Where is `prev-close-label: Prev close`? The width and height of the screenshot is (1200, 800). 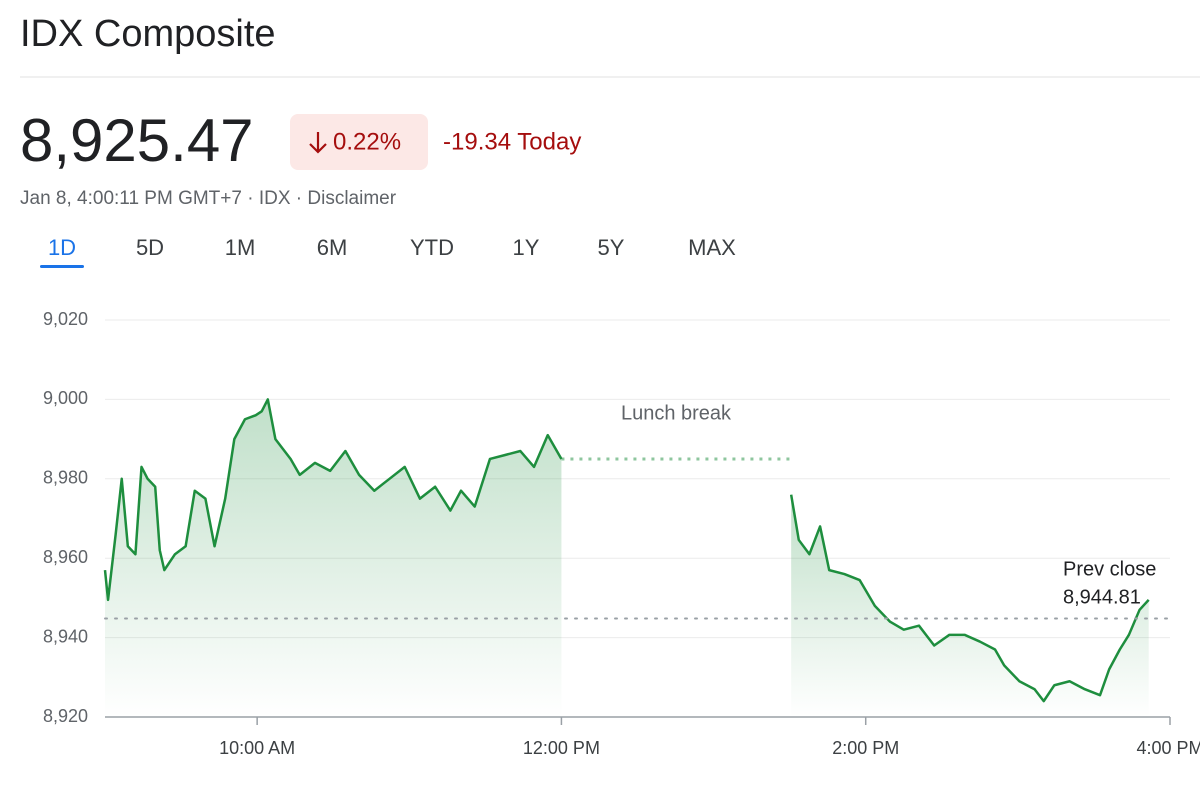 prev-close-label: Prev close is located at coordinates (1109, 569).